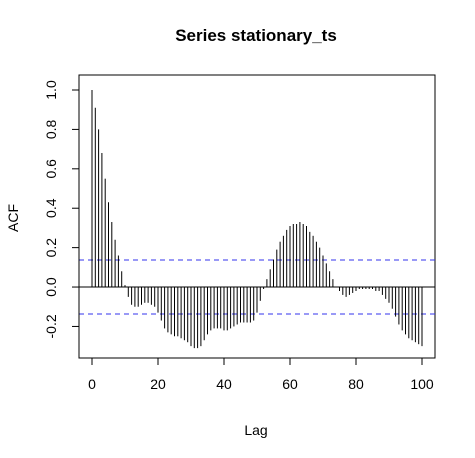 The height and width of the screenshot is (458, 475). Describe the element at coordinates (61, 209) in the screenshot. I see `y-axis: -0.2 0.0 0.2 0.4 0.6 0.8 1.0` at that location.